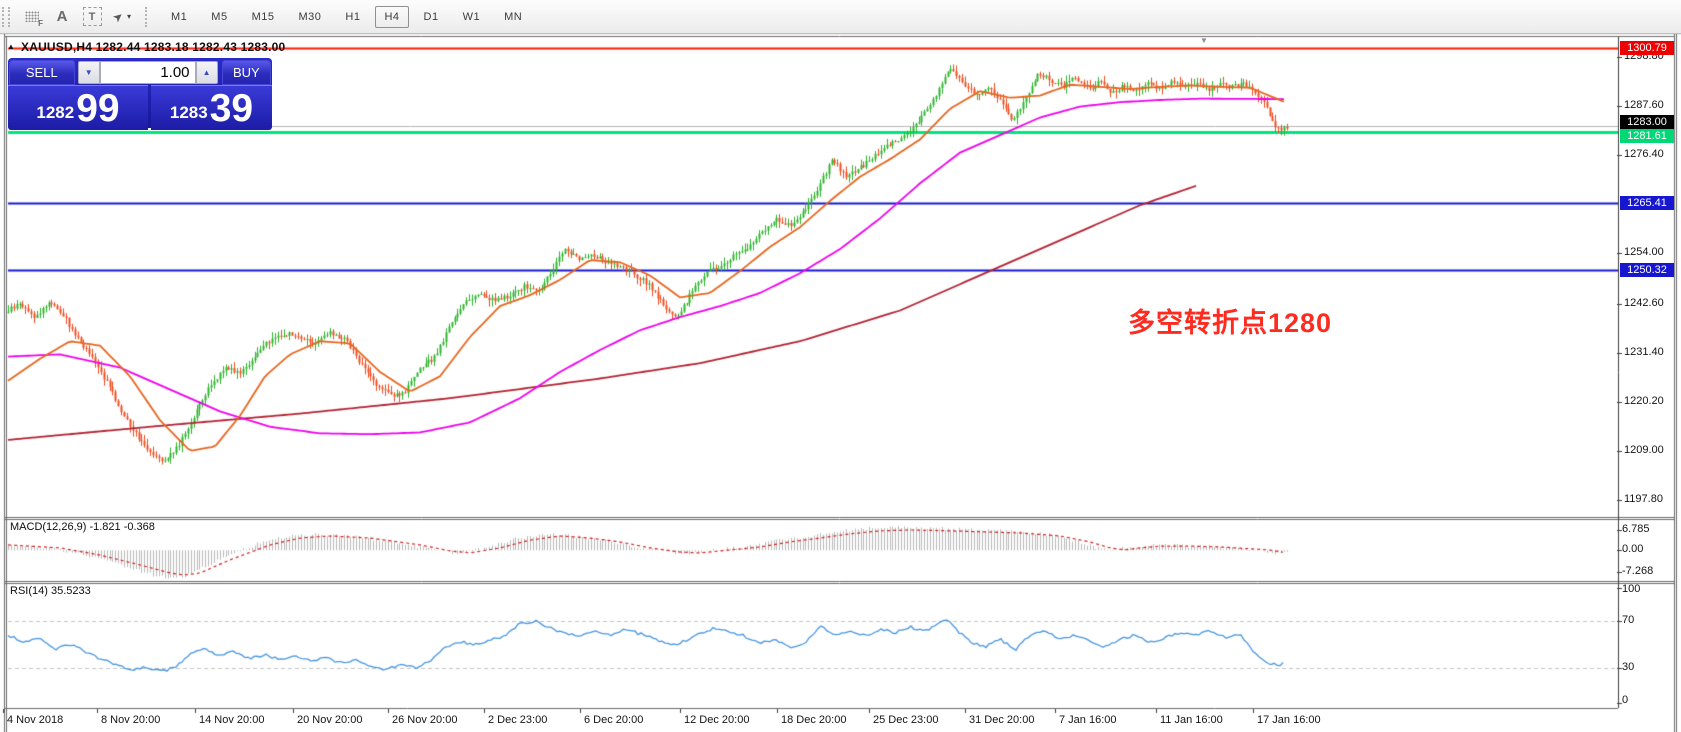  I want to click on price-level-badge: 1300.79, so click(1647, 48).